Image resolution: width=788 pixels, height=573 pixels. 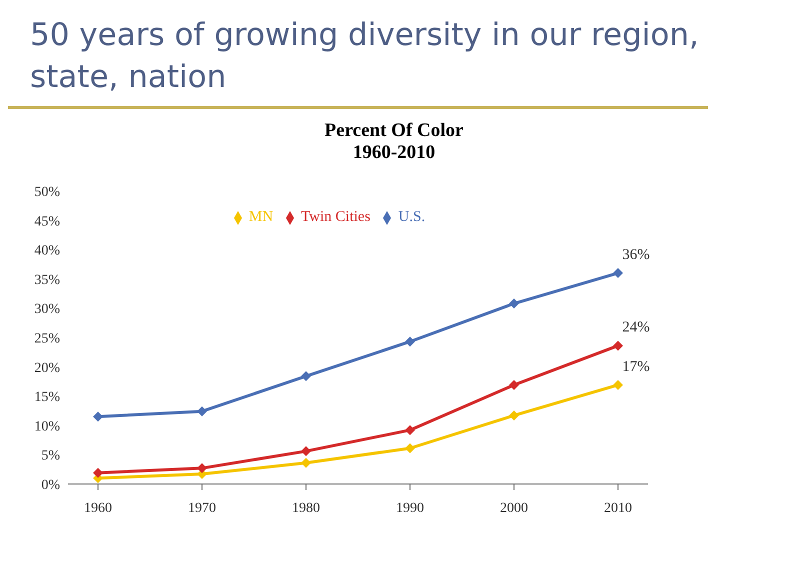 I want to click on x-tick-label: 2000, so click(x=514, y=508).